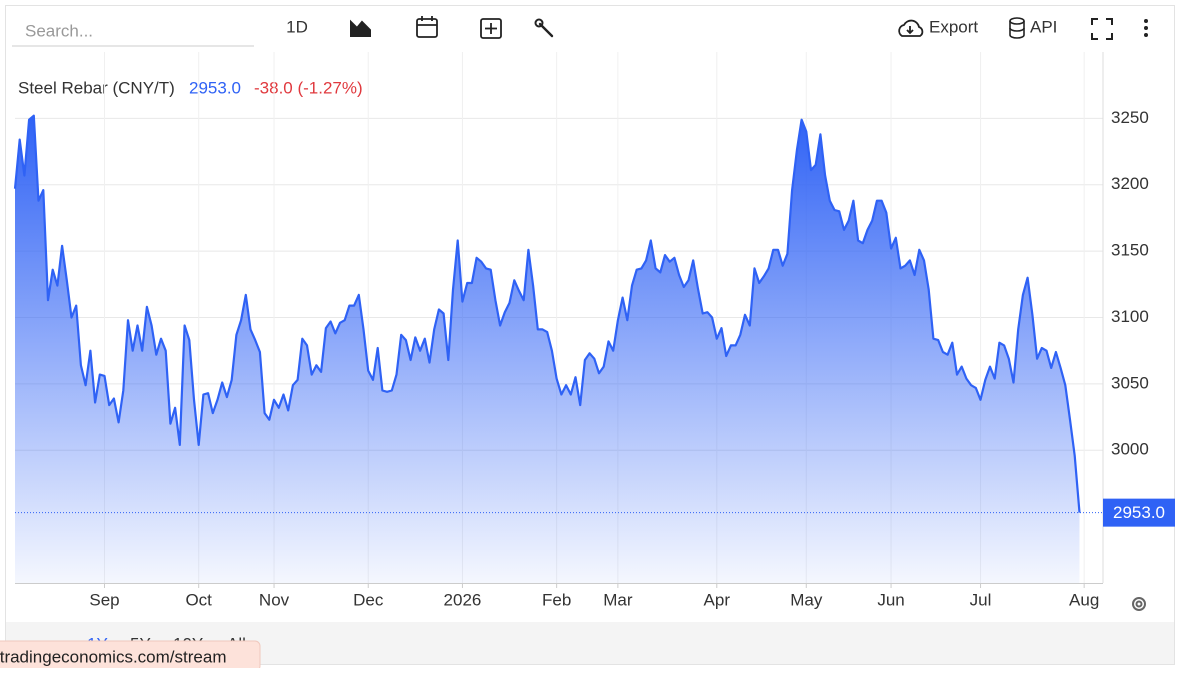  Describe the element at coordinates (1017, 28) in the screenshot. I see `api-icon` at that location.